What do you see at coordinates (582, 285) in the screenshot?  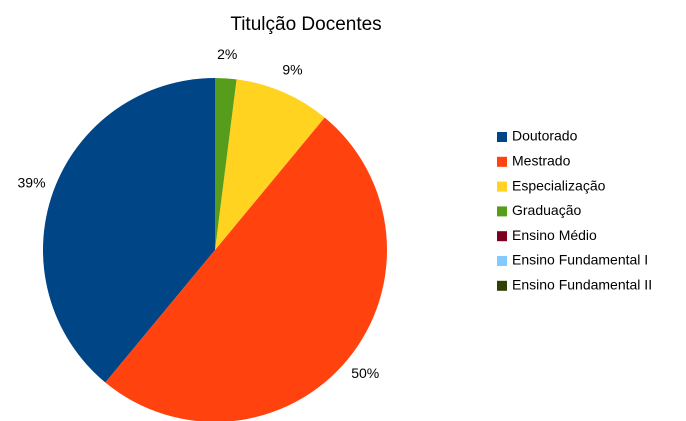 I see `legend-label: Ensino Fundamental II` at bounding box center [582, 285].